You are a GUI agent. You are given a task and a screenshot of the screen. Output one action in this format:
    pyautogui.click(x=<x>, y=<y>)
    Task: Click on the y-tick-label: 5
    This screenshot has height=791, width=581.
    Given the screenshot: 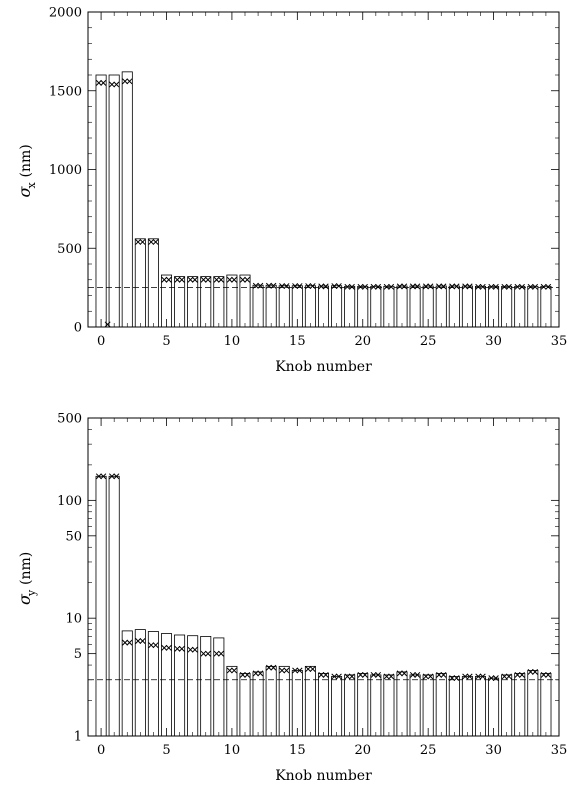 What is the action you would take?
    pyautogui.click(x=78, y=654)
    